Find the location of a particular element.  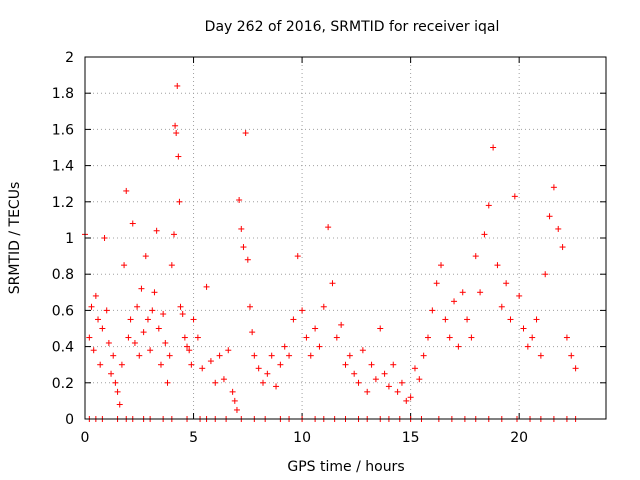

y-axis-label: SRMTID / TECUs is located at coordinates (15, 238).